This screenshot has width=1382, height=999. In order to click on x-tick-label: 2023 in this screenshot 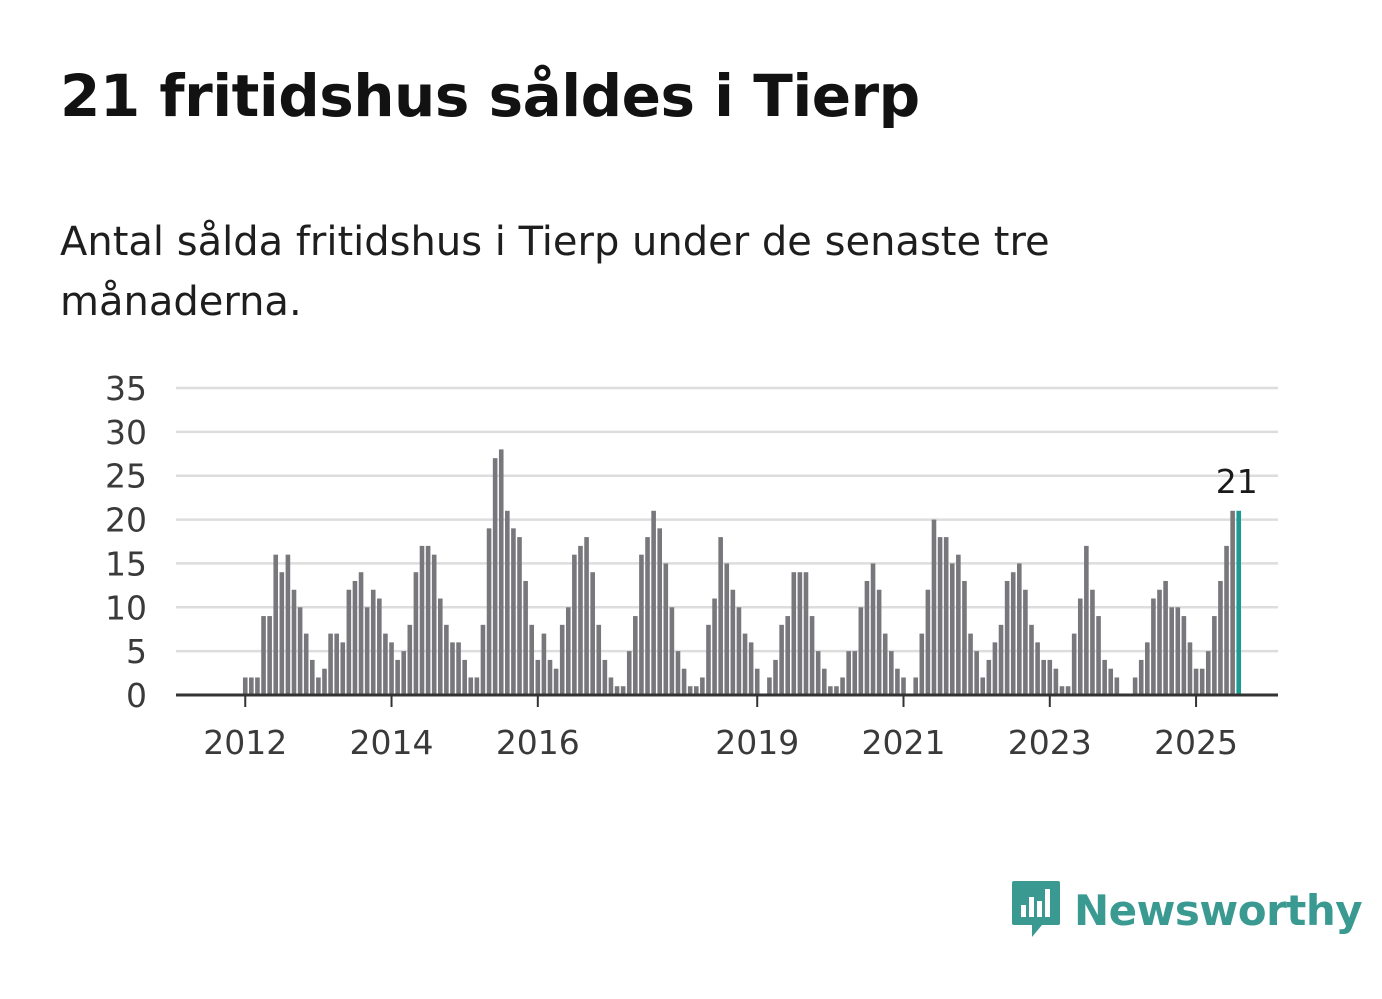, I will do `click(1050, 742)`.